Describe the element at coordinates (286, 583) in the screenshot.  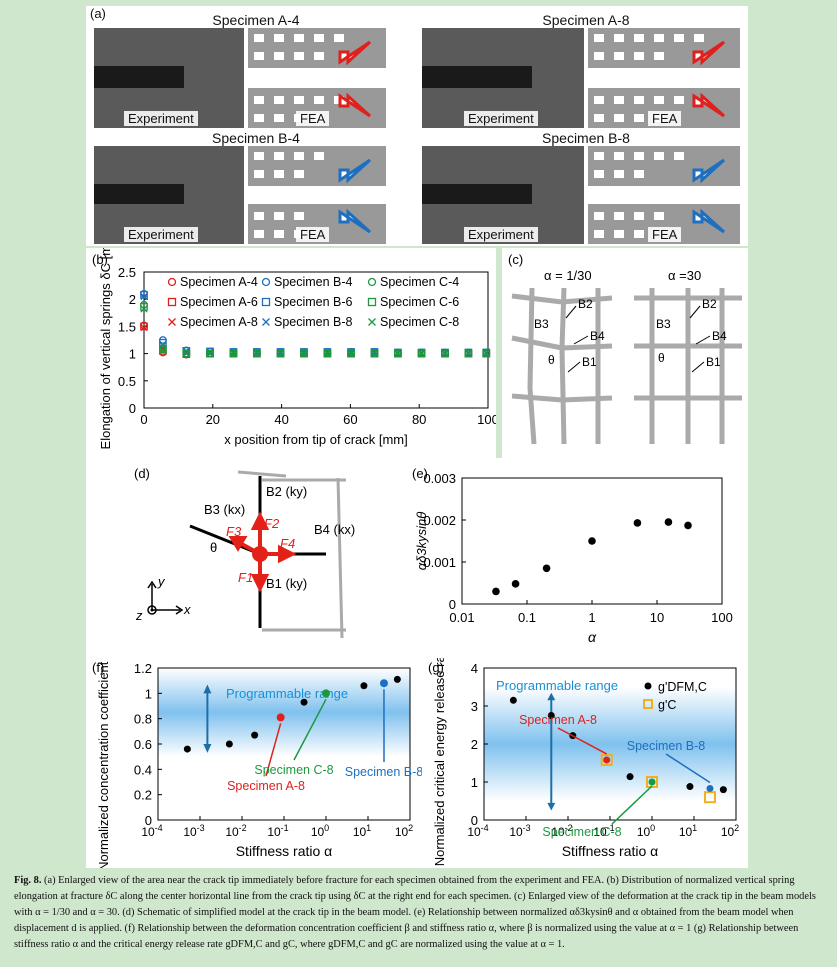
I see `label-b1: B1 (ky)` at that location.